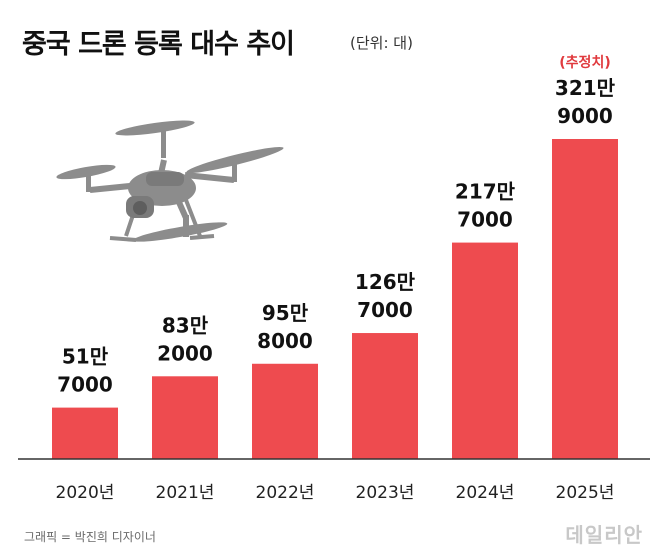 This screenshot has width=665, height=560. I want to click on bar-2025년, so click(585, 299).